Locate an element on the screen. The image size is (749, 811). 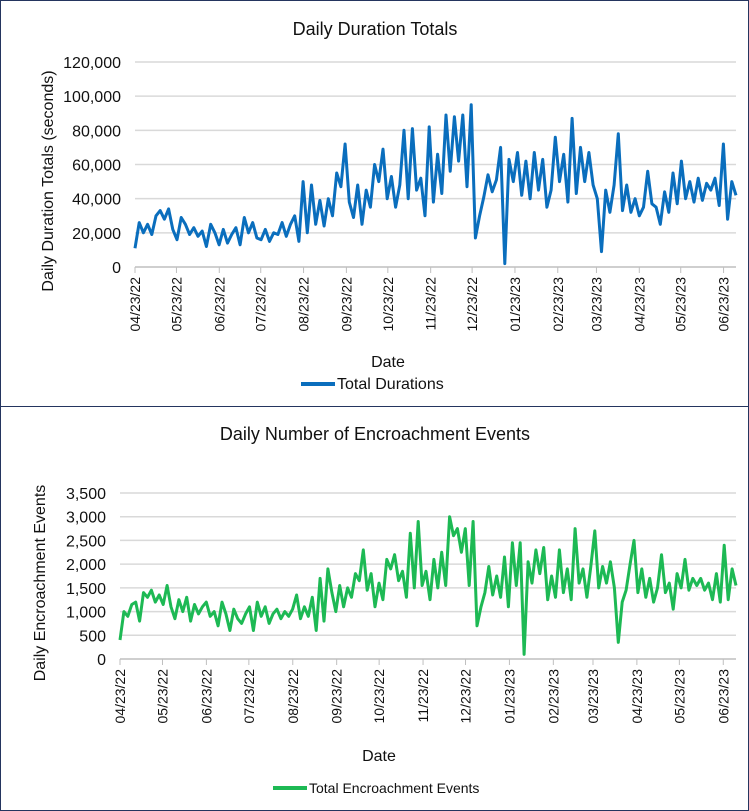
y-tick-label: 500 is located at coordinates (92, 636).